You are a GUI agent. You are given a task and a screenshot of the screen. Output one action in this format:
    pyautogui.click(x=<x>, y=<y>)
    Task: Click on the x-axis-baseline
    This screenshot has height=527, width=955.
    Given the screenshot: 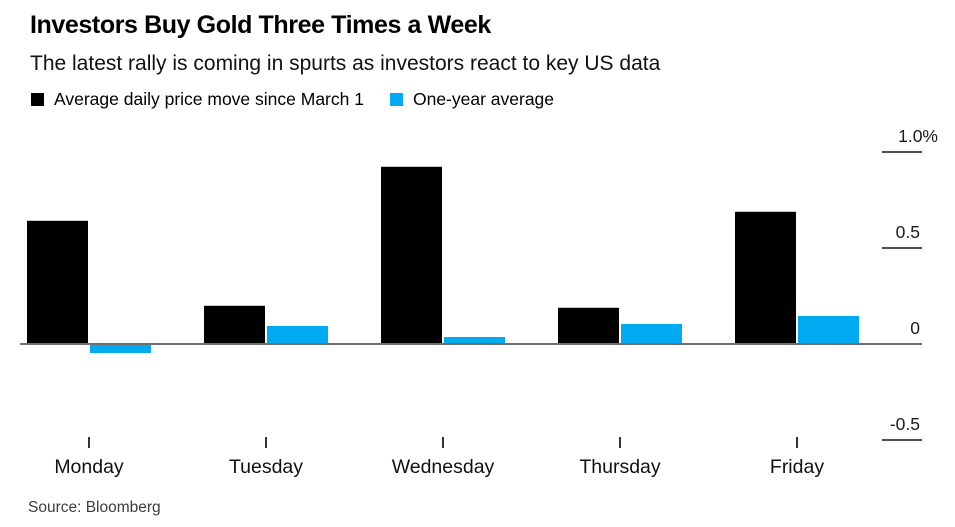 What is the action you would take?
    pyautogui.click(x=471, y=344)
    